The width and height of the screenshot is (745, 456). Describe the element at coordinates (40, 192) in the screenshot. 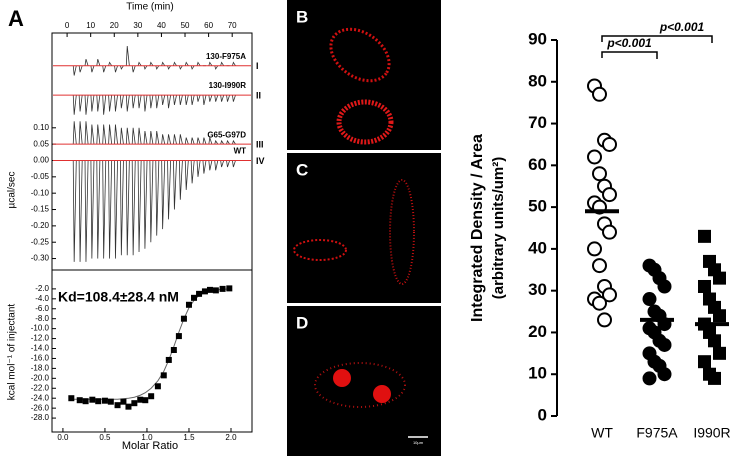

I see `y-tick-label: -0.10` at that location.